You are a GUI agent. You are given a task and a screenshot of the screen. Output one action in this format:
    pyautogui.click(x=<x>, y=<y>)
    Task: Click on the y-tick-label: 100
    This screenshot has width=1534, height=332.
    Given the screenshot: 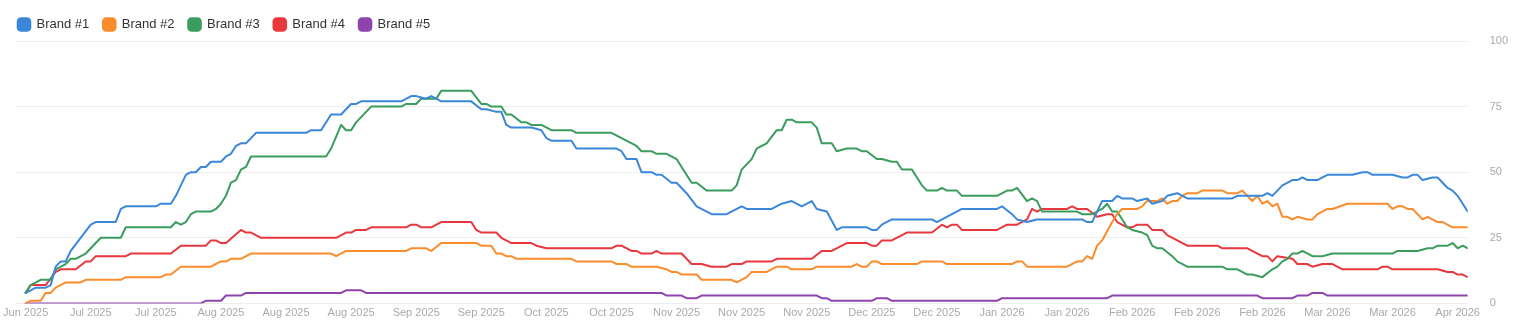 What is the action you would take?
    pyautogui.click(x=1499, y=40)
    